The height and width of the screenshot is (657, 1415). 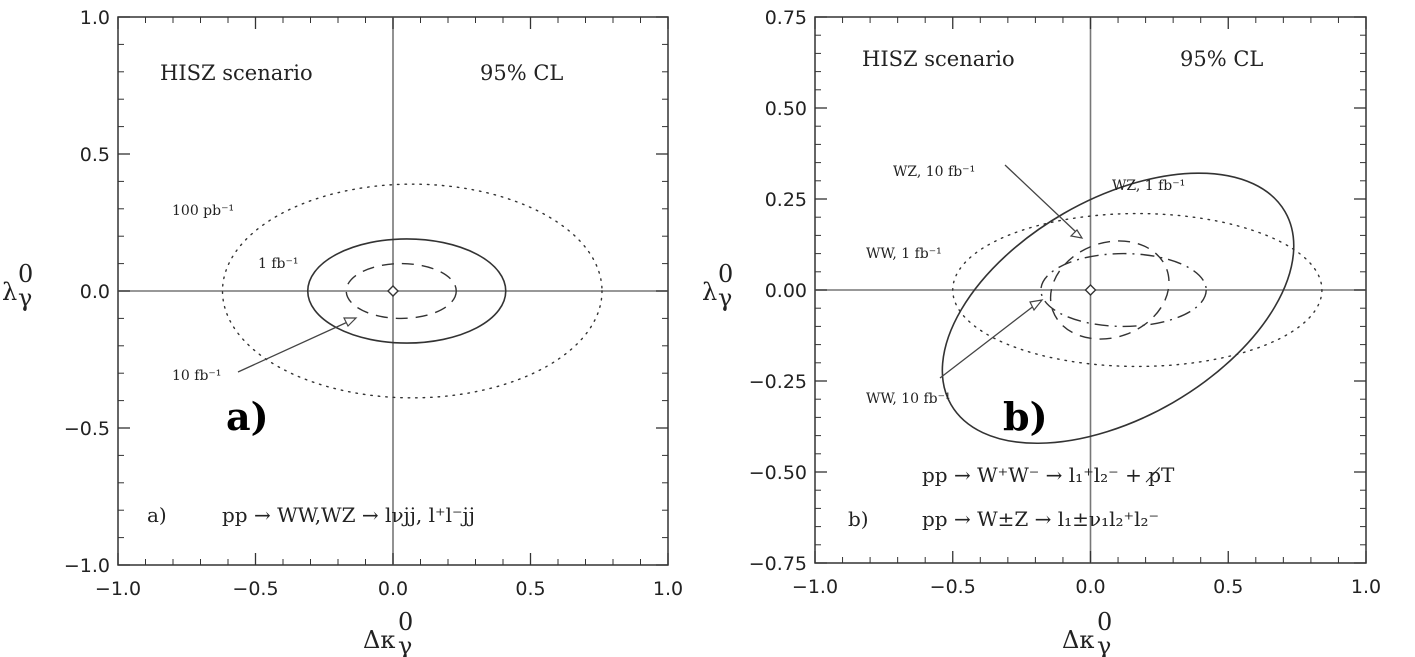 I want to click on process-prefix-a: a), so click(x=157, y=515).